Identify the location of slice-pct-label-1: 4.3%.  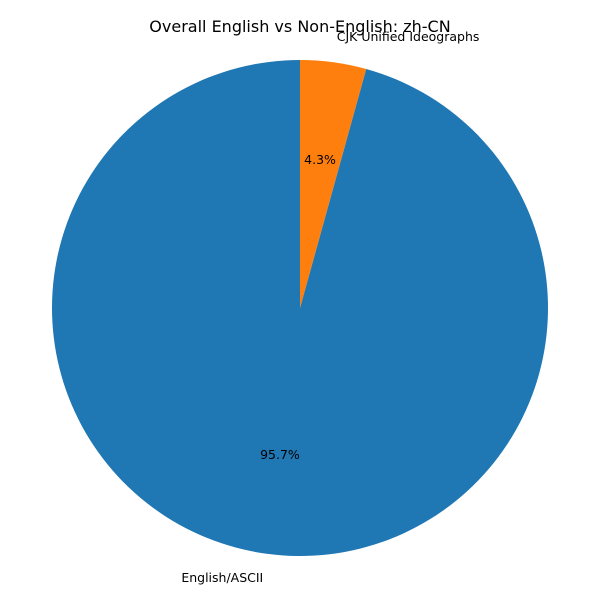
(320, 159).